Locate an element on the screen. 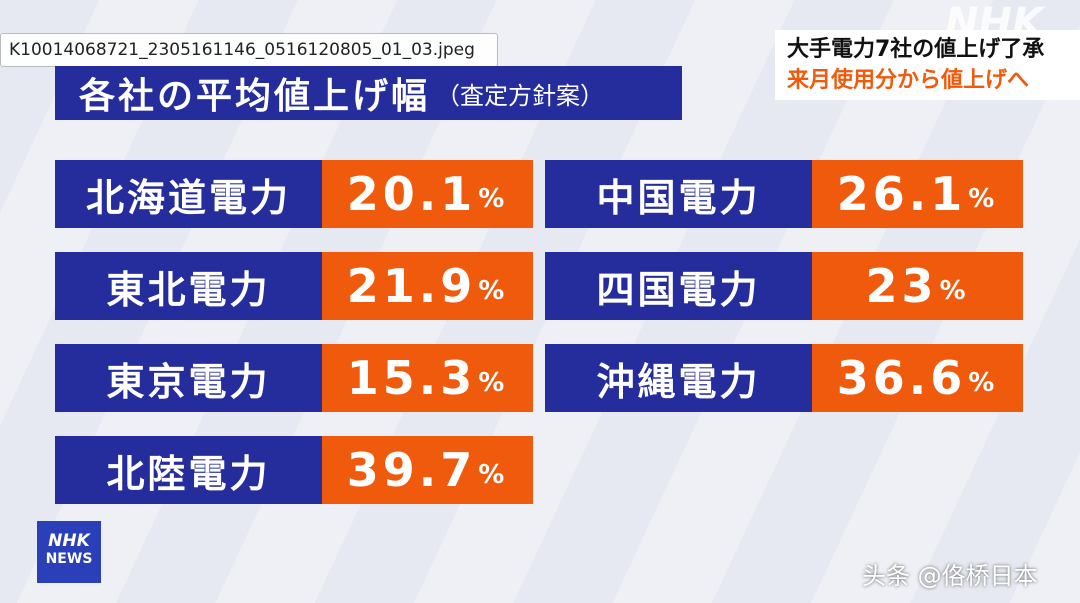 The image size is (1080, 603). value-cell: 15.3% is located at coordinates (427, 378).